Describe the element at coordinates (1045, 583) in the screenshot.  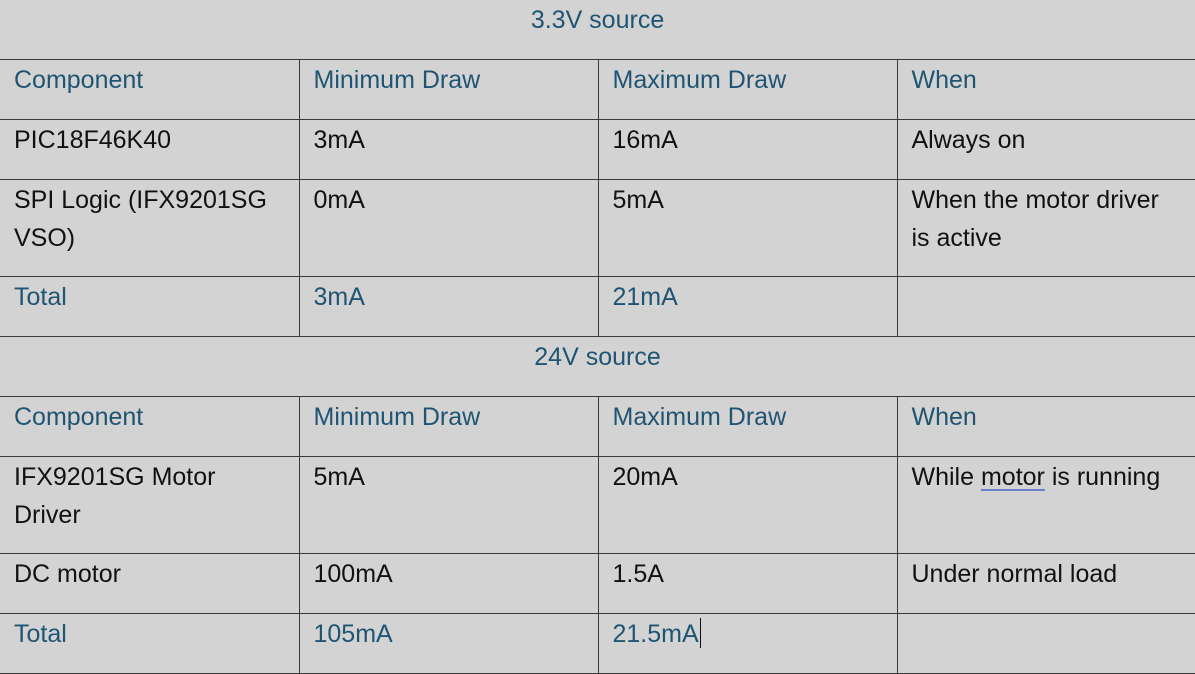
I see `cell-when: Under normal load` at that location.